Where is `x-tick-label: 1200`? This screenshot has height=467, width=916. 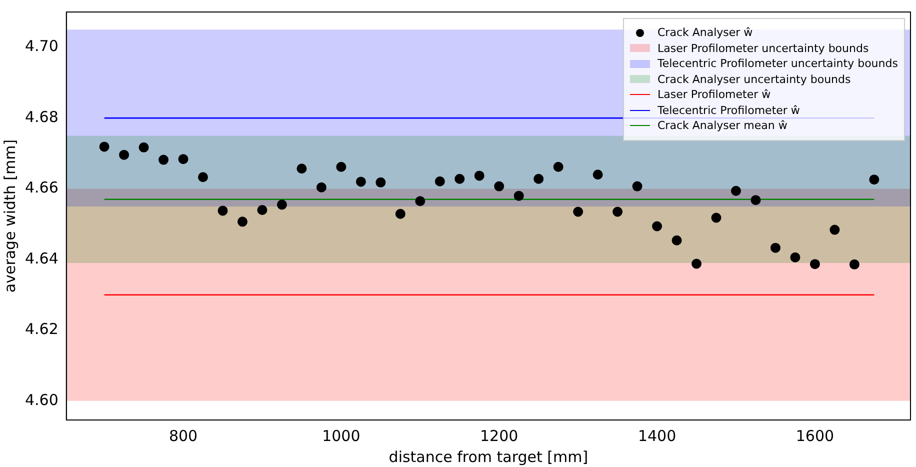
x-tick-label: 1200 is located at coordinates (499, 435).